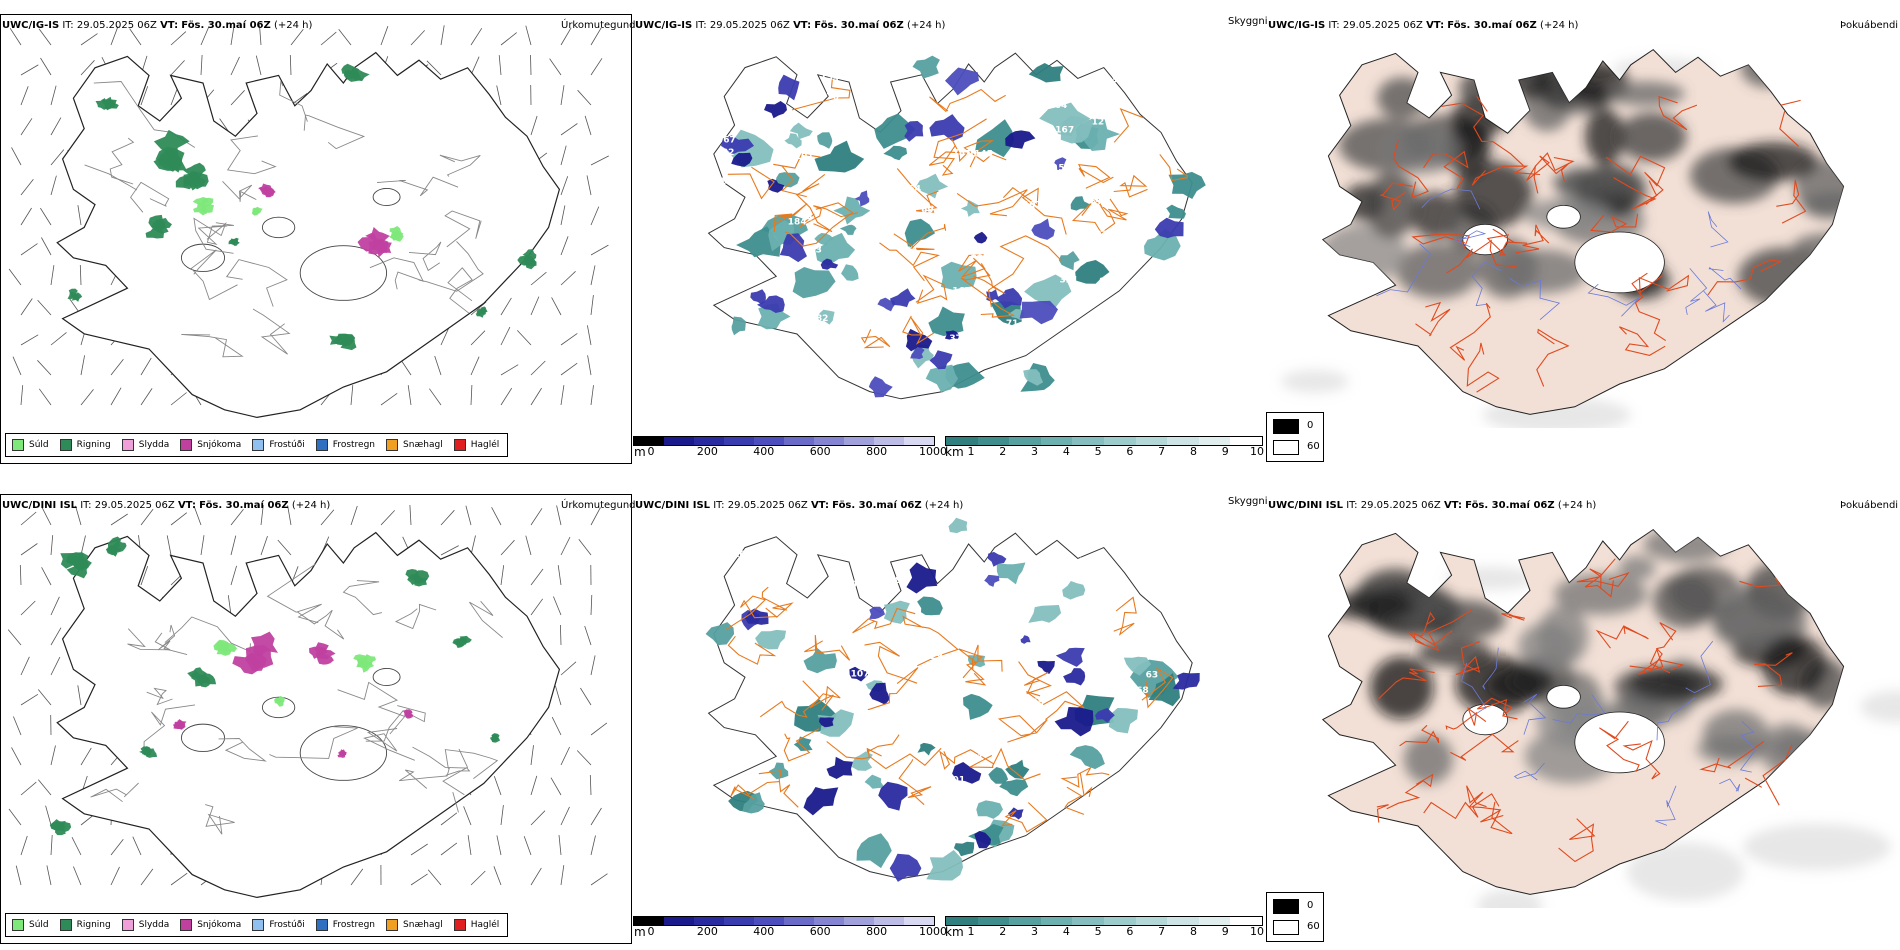 The image size is (1900, 950). Describe the element at coordinates (971, 451) in the screenshot. I see `colorbar-tick: 1` at that location.